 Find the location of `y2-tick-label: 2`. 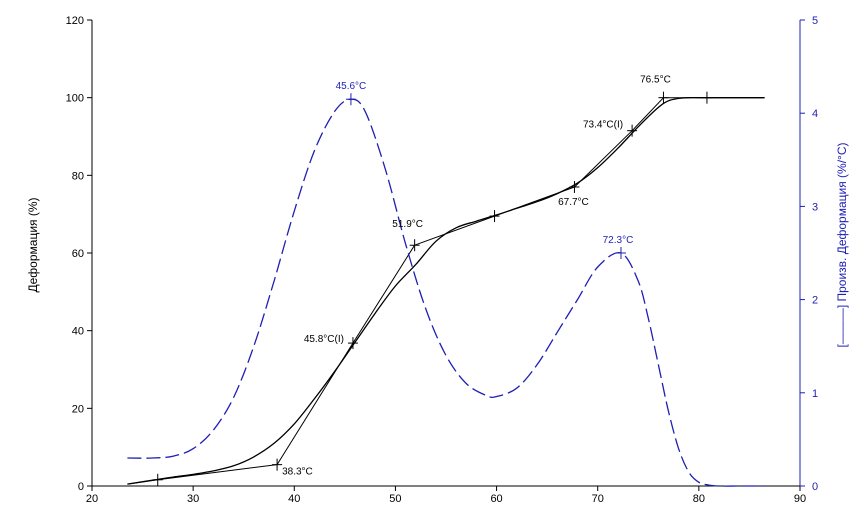

y2-tick-label: 2 is located at coordinates (815, 301).